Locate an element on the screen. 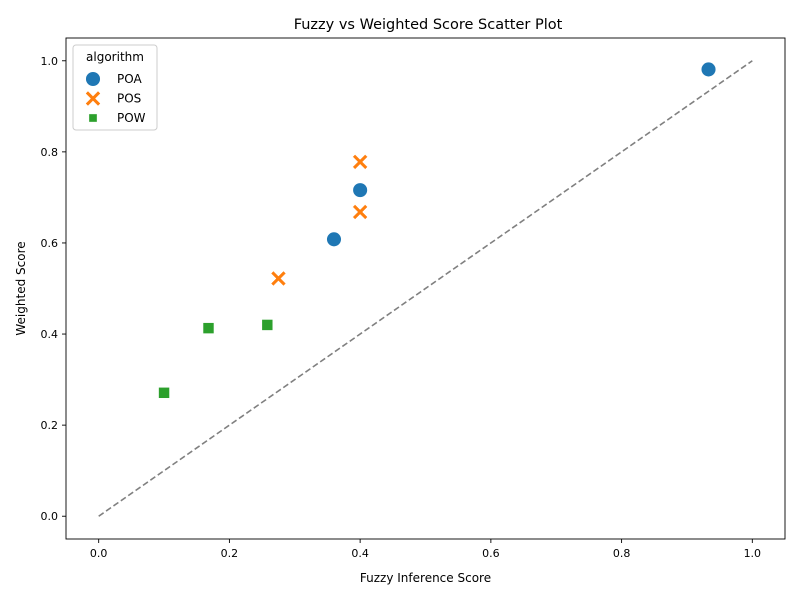 Image resolution: width=800 pixels, height=600 pixels. x-tick-label: 0.2 is located at coordinates (230, 553).